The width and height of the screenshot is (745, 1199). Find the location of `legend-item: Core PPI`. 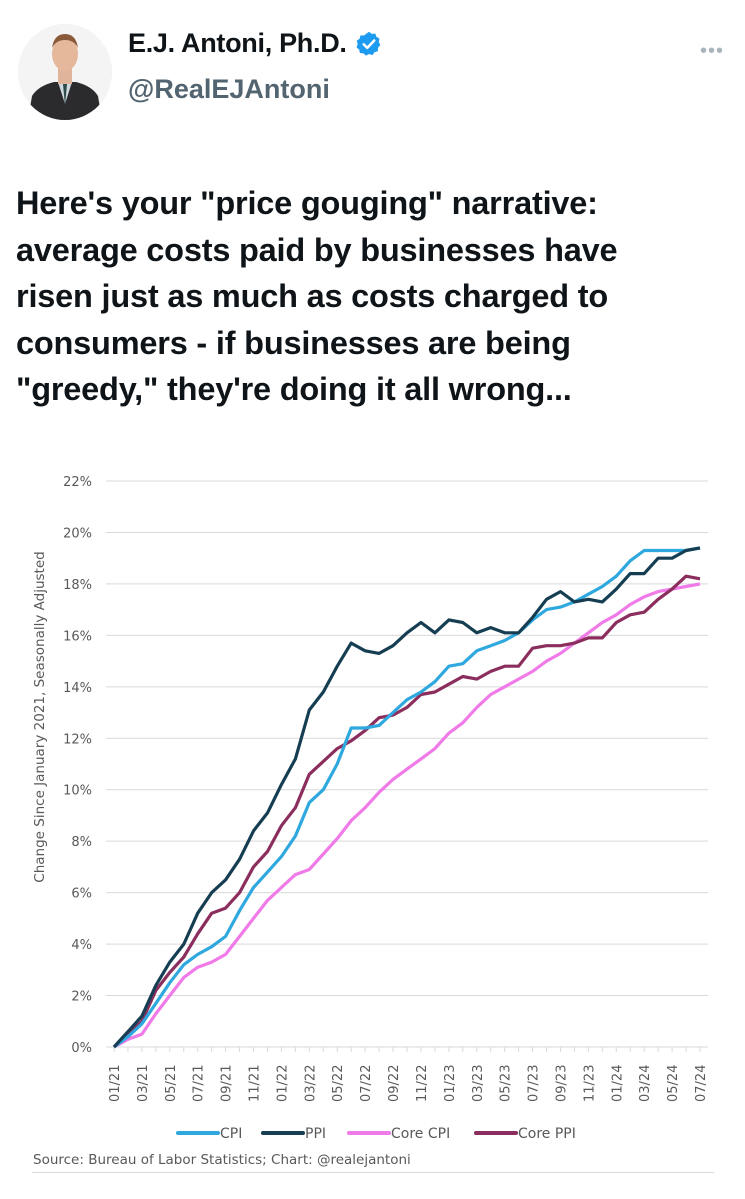

legend-item: Core PPI is located at coordinates (525, 1134).